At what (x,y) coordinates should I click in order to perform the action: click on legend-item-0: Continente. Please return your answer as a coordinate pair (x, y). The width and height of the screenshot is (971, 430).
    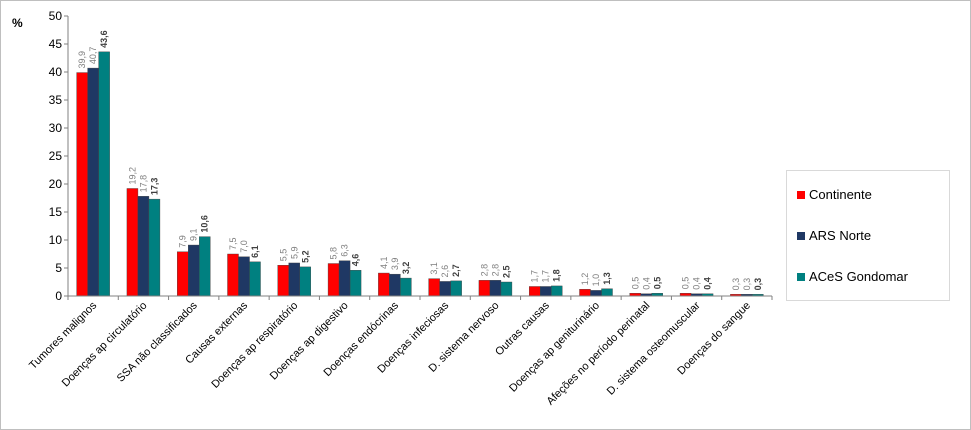
    Looking at the image, I should click on (834, 194).